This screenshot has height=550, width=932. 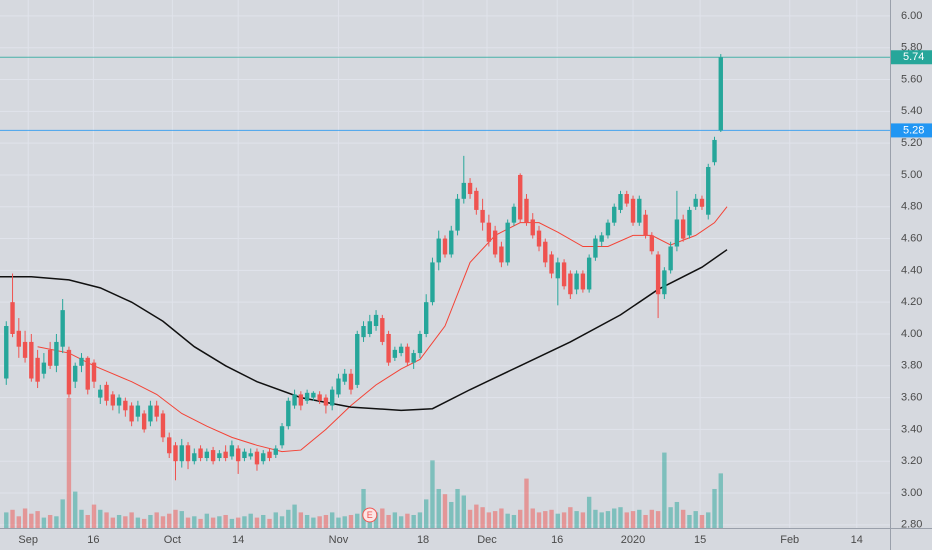 I want to click on y-tick-label: 6.00, so click(x=911, y=16).